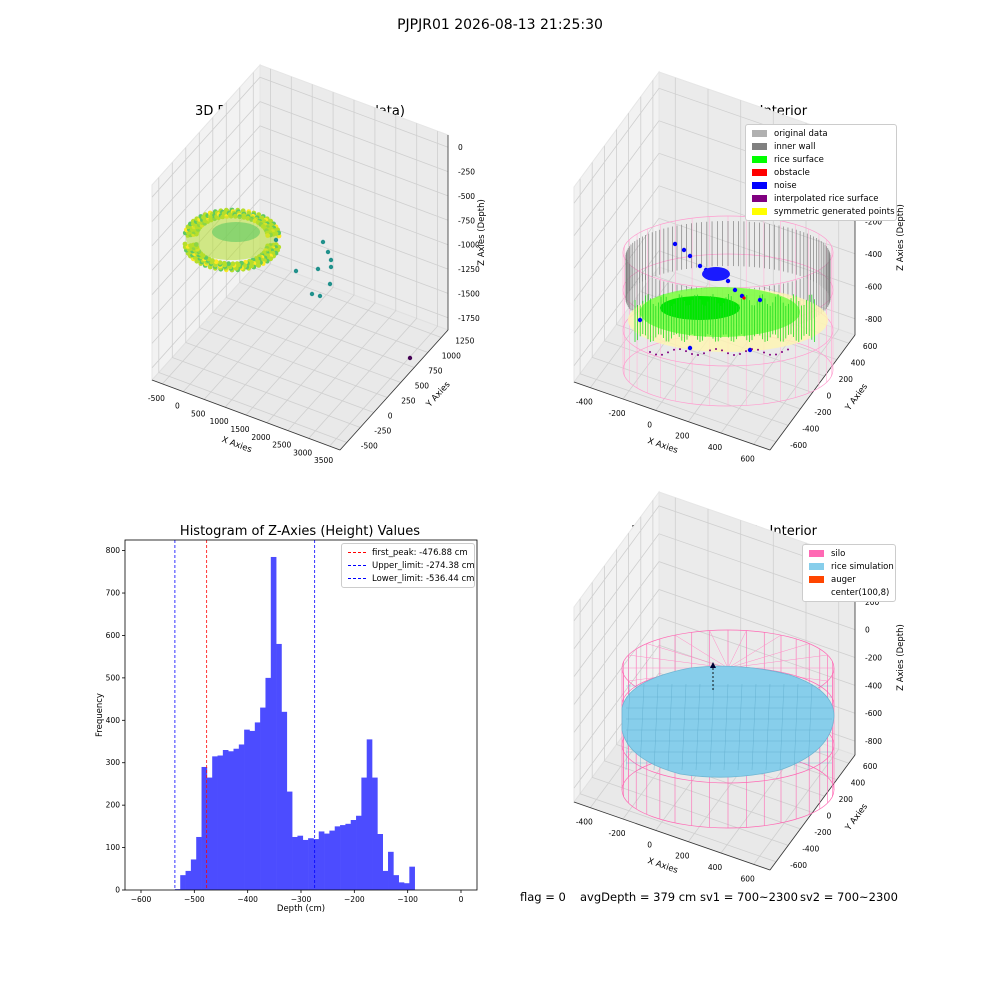 Image resolution: width=1000 pixels, height=1000 pixels. I want to click on x-tick-label: −100, so click(407, 899).